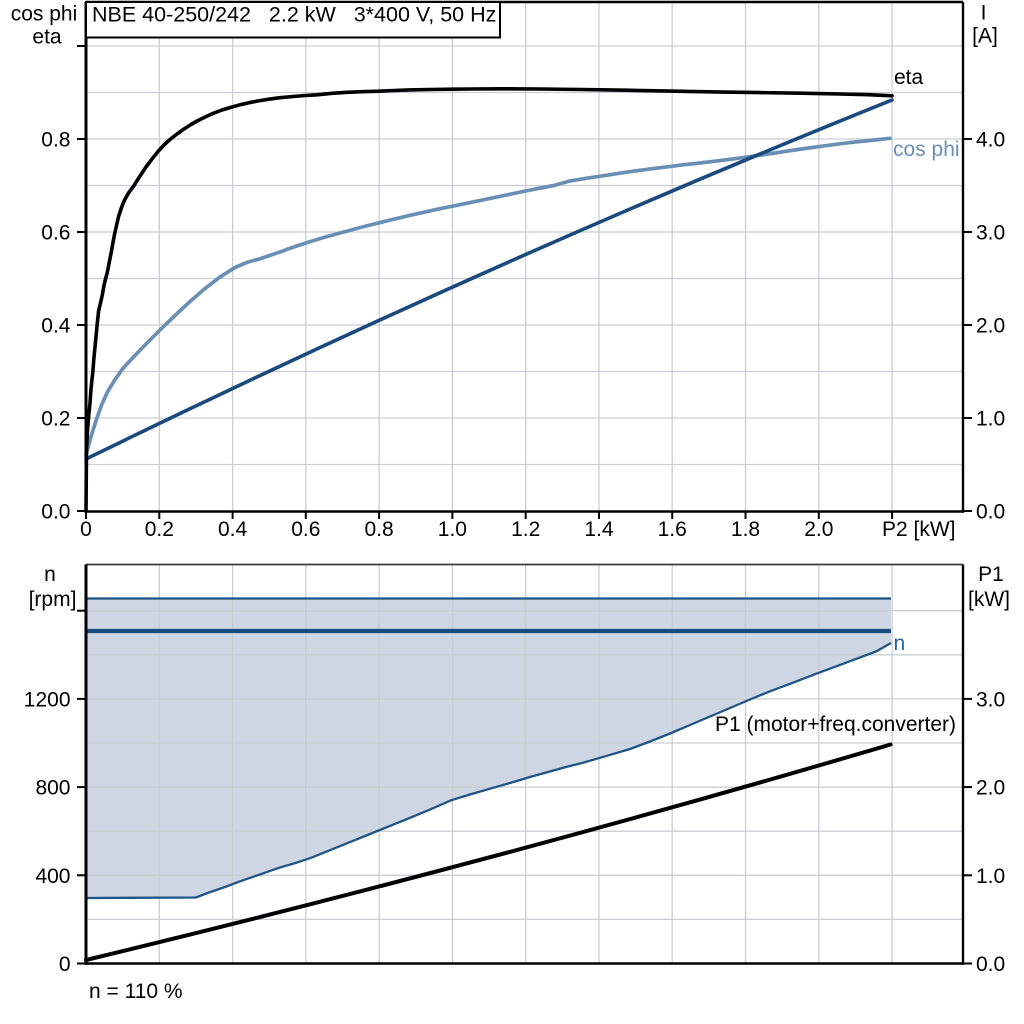 This screenshot has height=1024, width=1024. What do you see at coordinates (52, 788) in the screenshot?
I see `svg-text: 800` at bounding box center [52, 788].